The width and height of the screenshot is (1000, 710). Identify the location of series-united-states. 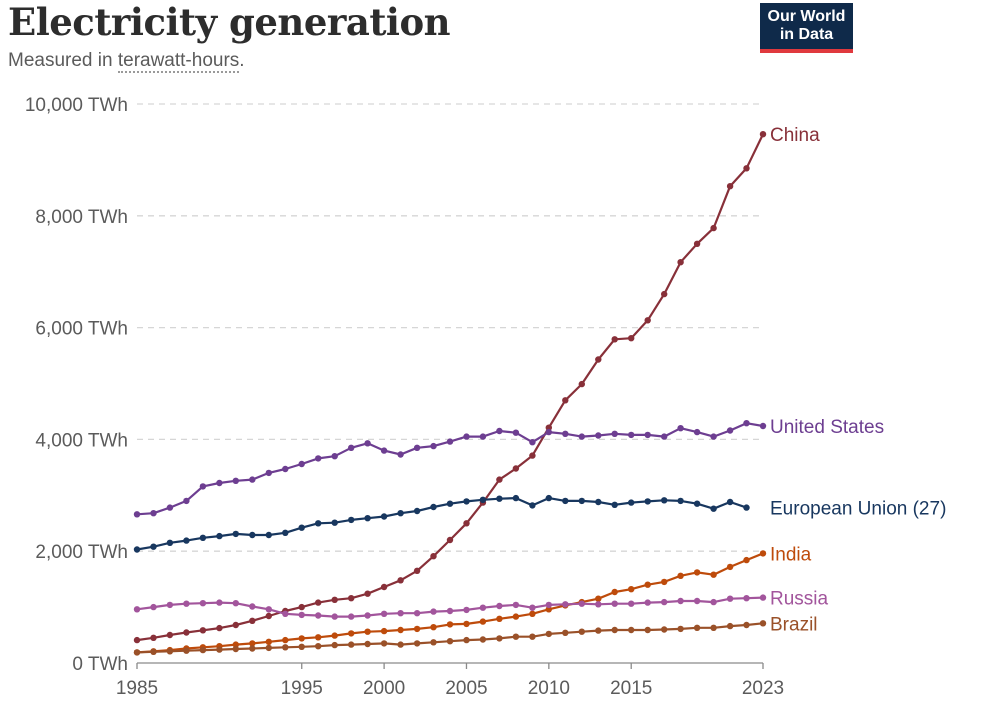
(450, 469).